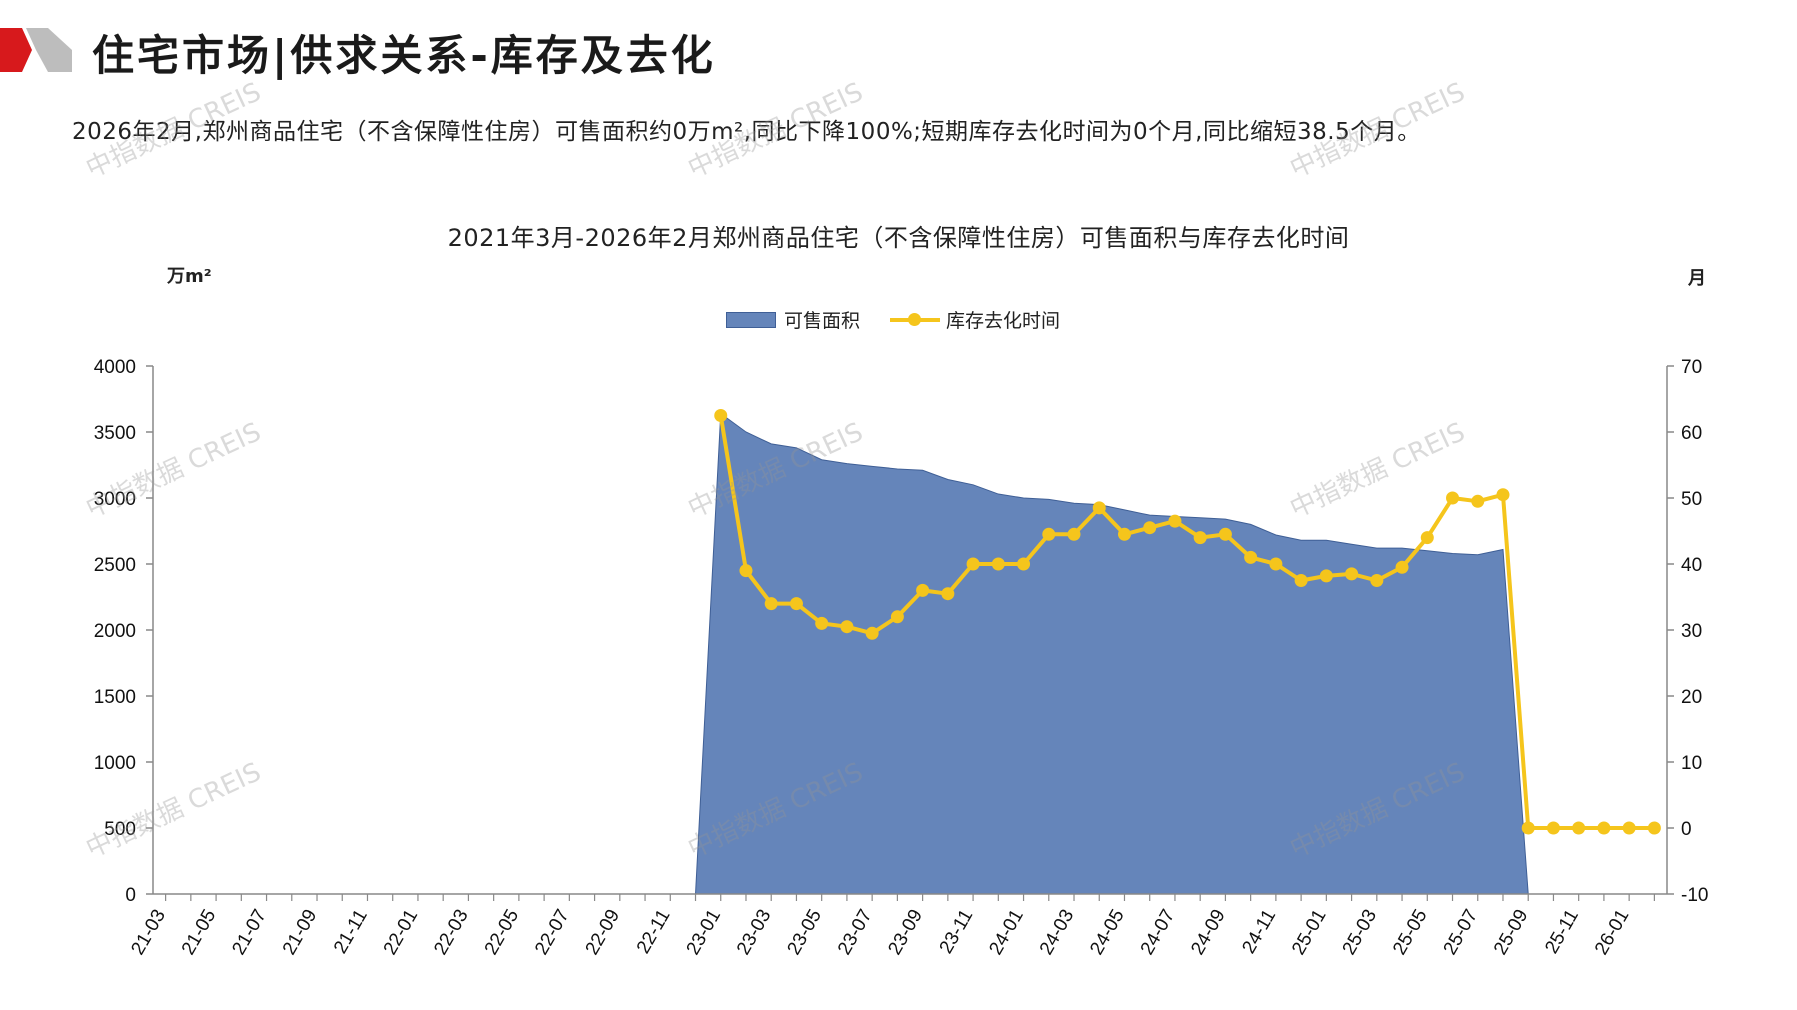 Image resolution: width=1797 pixels, height=1010 pixels. Describe the element at coordinates (401, 932) in the screenshot. I see `x-axis-tick-label: 22-01` at that location.